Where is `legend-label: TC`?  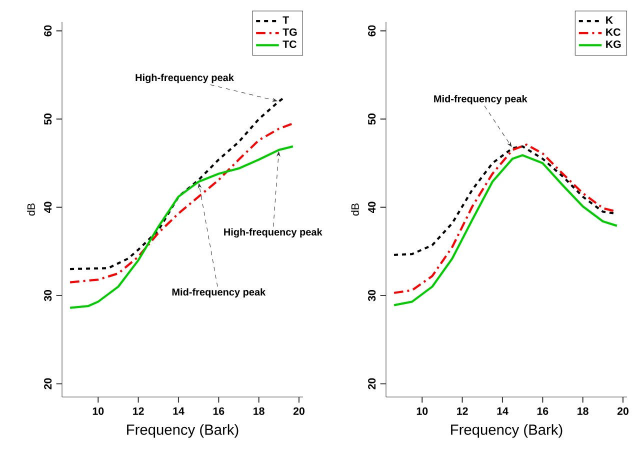 legend-label: TC is located at coordinates (289, 44).